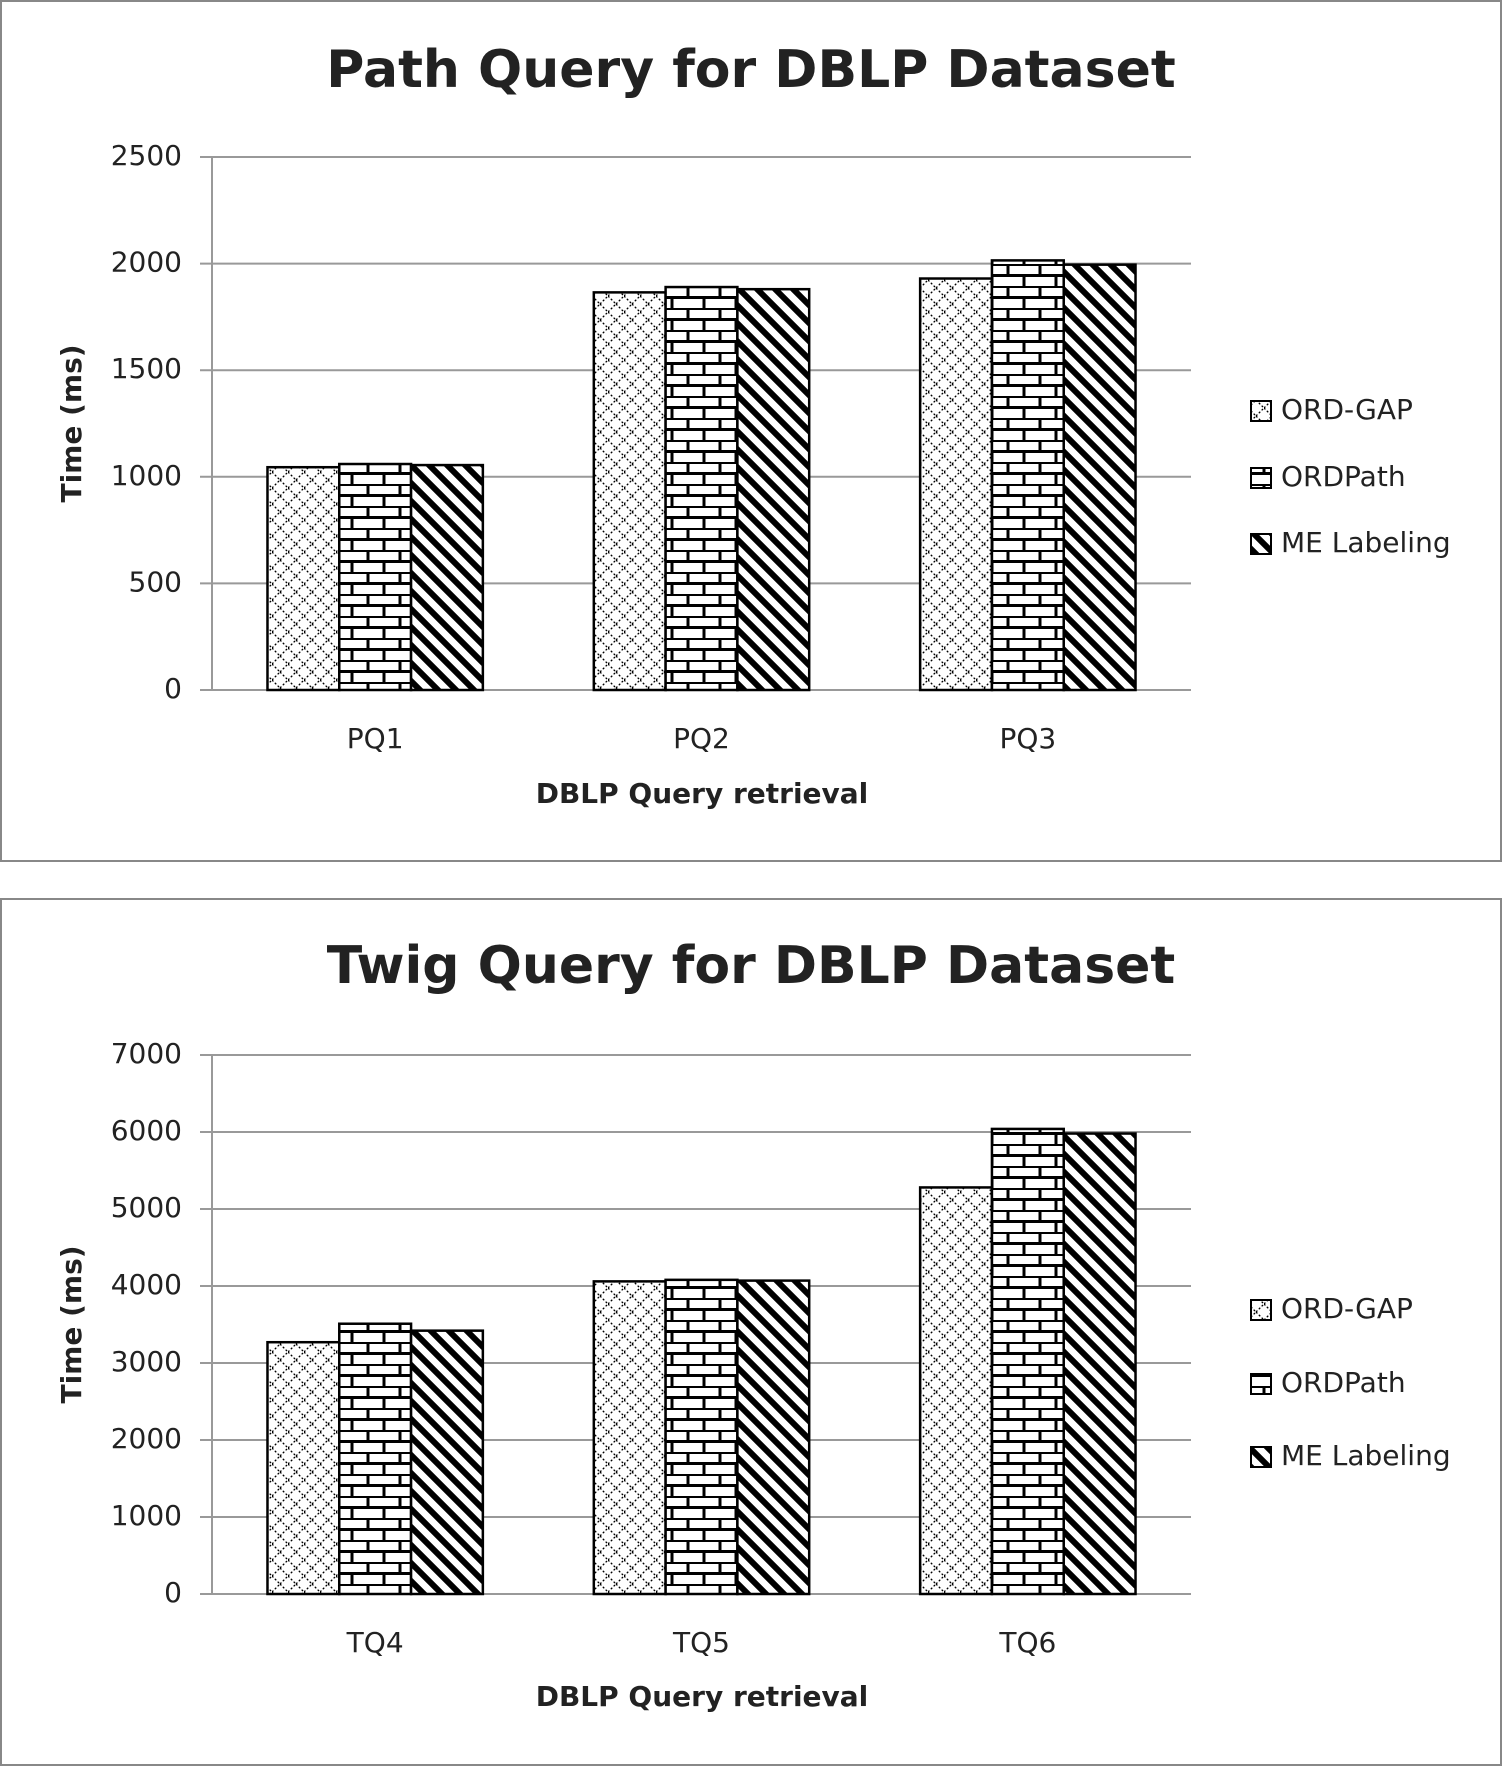 This screenshot has height=1767, width=1502. Describe the element at coordinates (375, 738) in the screenshot. I see `x-tick-label: PQ1` at that location.